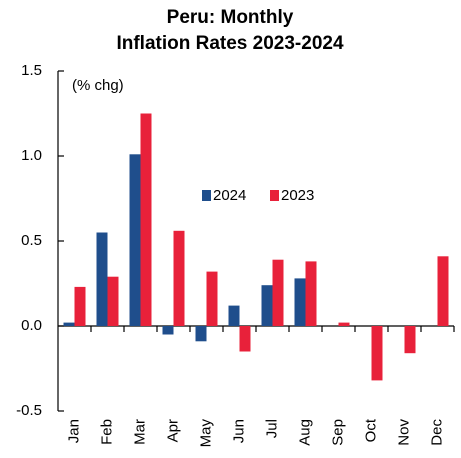  What do you see at coordinates (229, 43) in the screenshot?
I see `chart-title: Inflation Rates 2023-2024` at bounding box center [229, 43].